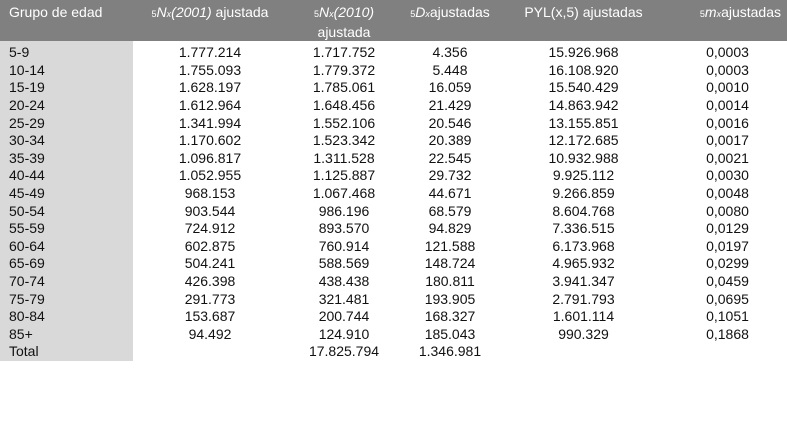  What do you see at coordinates (240, 12) in the screenshot?
I see `header-n2001-label: ajustada` at bounding box center [240, 12].